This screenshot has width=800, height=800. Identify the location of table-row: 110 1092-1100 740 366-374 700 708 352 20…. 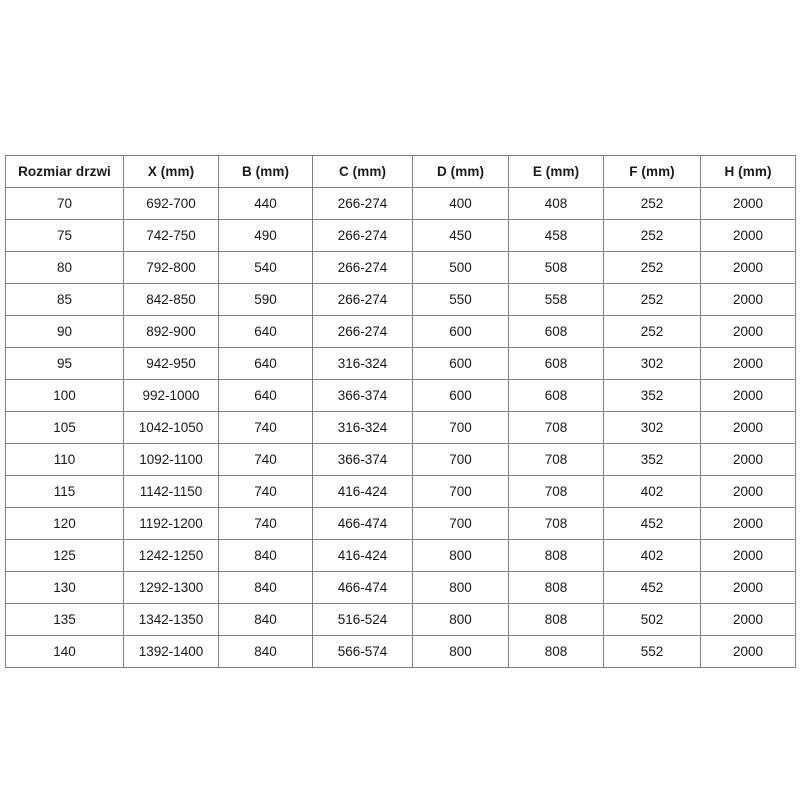
(400, 459).